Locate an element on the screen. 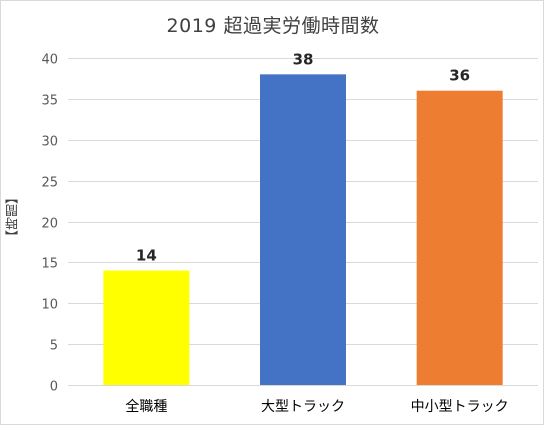 The height and width of the screenshot is (426, 544). y-tick-label: 30 is located at coordinates (49, 142).